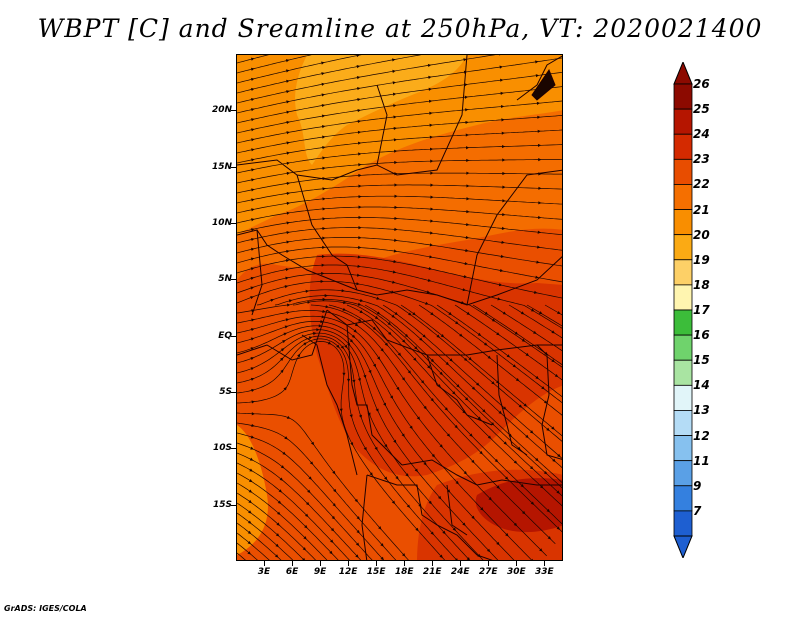 The width and height of the screenshot is (800, 618). What do you see at coordinates (701, 134) in the screenshot?
I see `colorbar-label: 24` at bounding box center [701, 134].